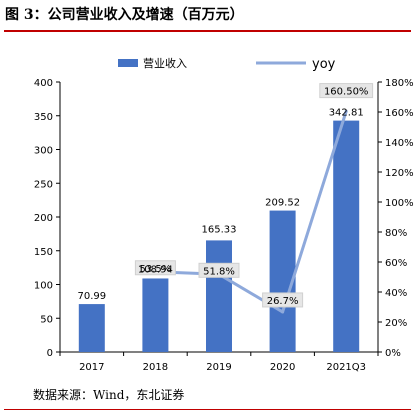 This screenshot has height=417, width=415. I want to click on left-tick-label: 150, so click(43, 252).